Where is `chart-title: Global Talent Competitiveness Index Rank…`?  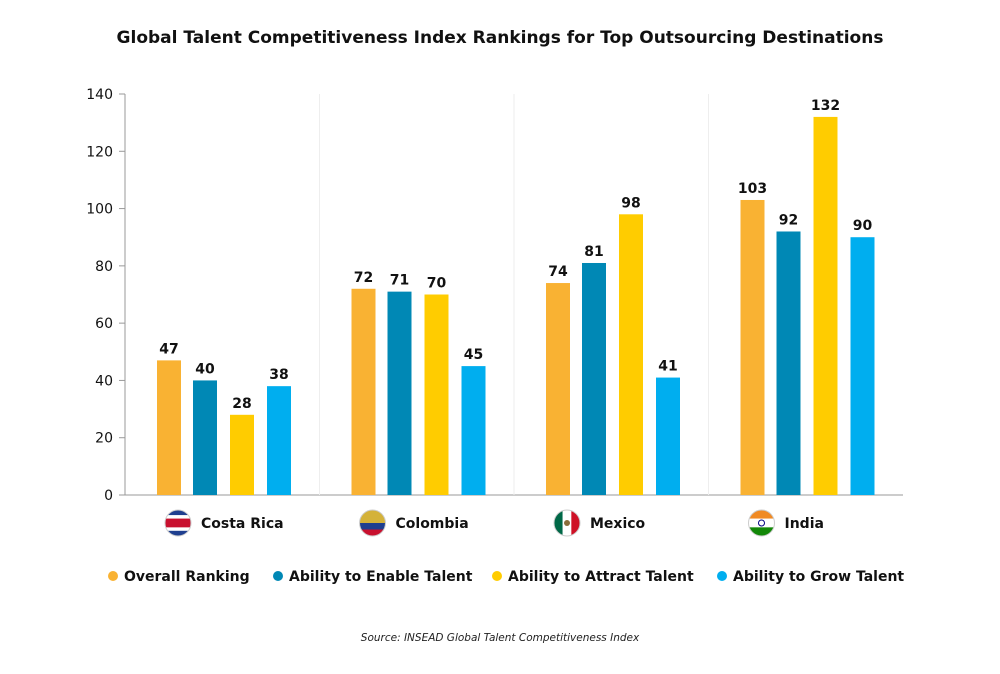
chart-title: Global Talent Competitiveness Index Rank… is located at coordinates (500, 38).